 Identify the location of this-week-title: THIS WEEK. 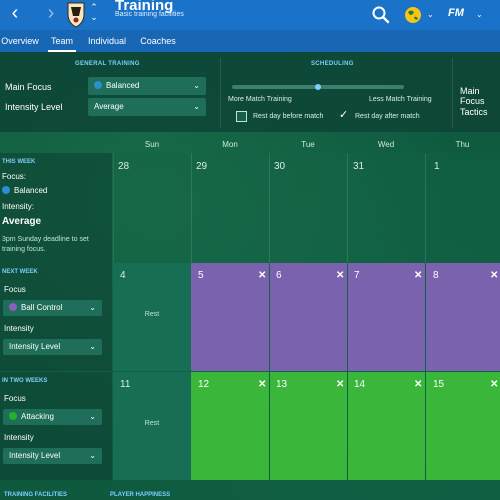
(19, 162).